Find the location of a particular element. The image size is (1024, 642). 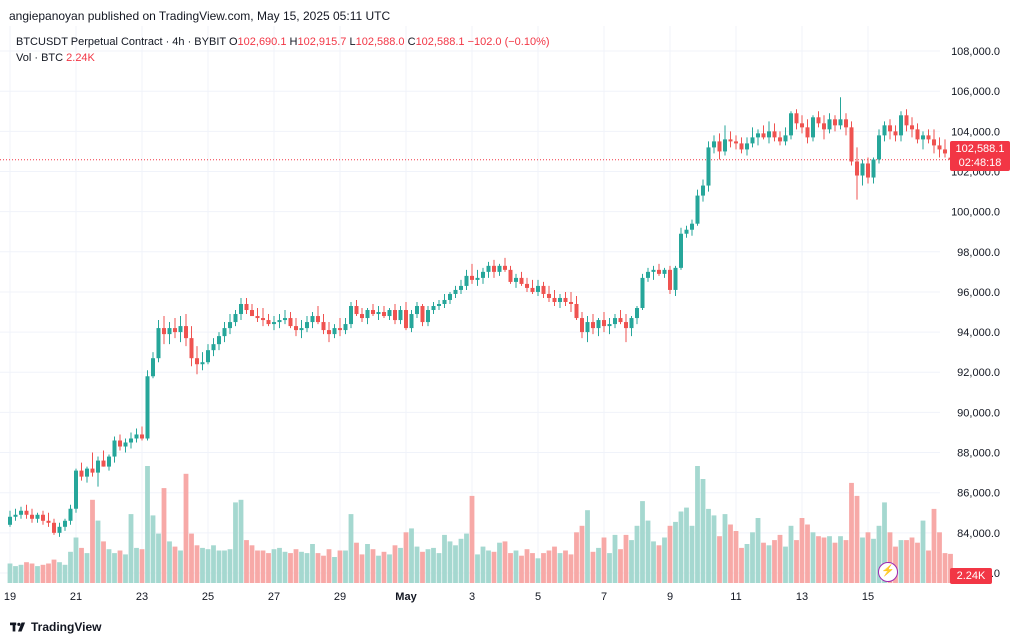

legend-close-label: C is located at coordinates (411, 42).